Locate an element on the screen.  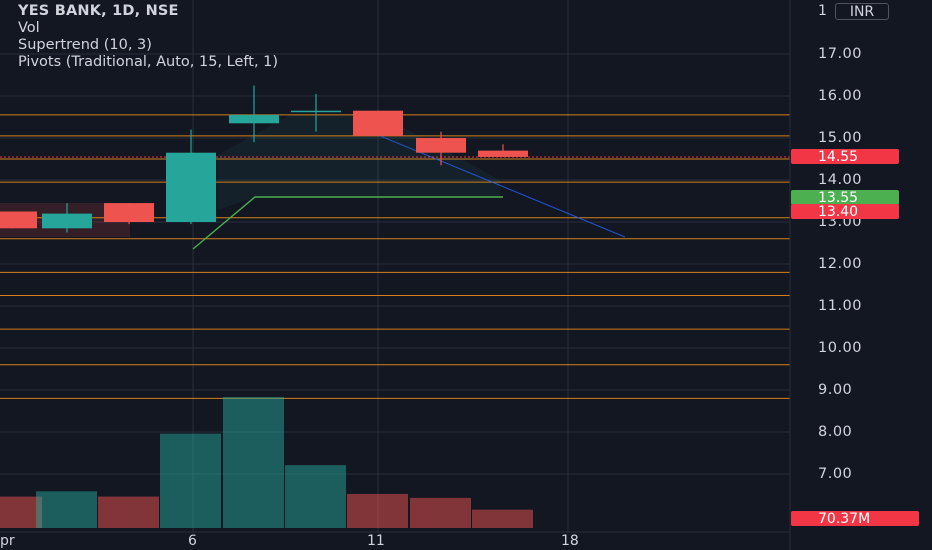
price-tick: 16.00 is located at coordinates (840, 96).